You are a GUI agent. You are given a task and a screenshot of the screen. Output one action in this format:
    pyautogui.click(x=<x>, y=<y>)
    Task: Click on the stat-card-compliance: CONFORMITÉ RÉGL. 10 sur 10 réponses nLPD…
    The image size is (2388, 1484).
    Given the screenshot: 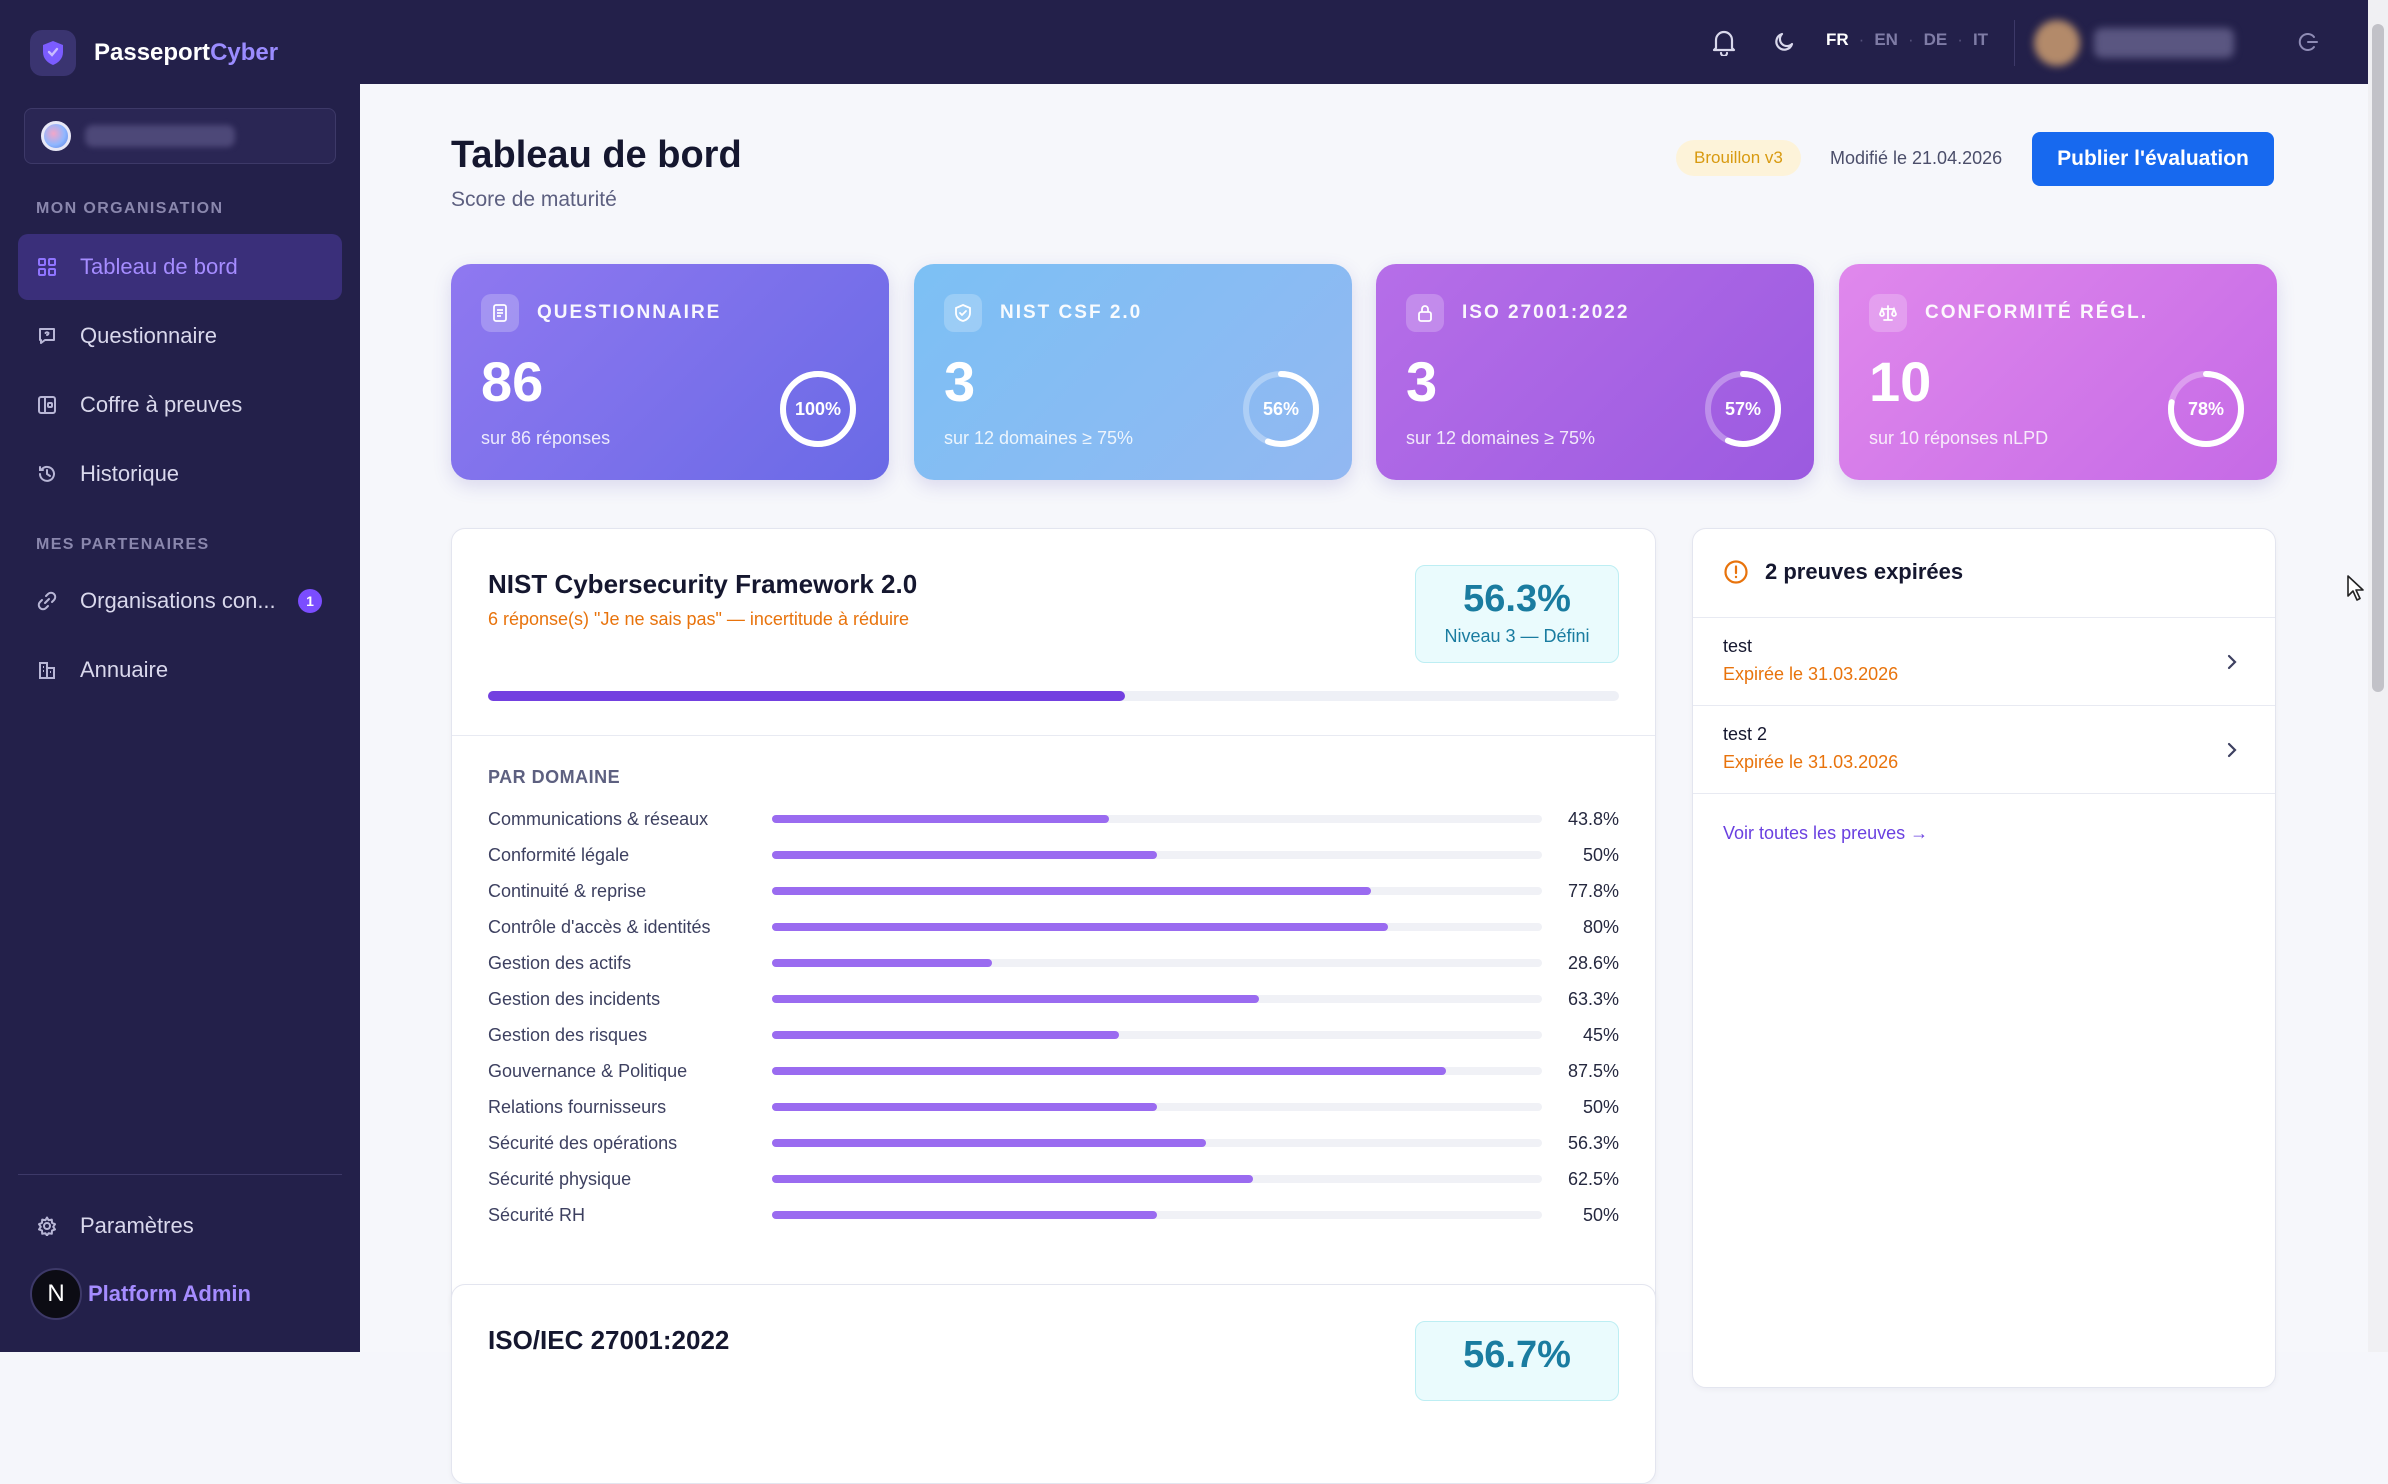 What is the action you would take?
    pyautogui.click(x=2058, y=372)
    